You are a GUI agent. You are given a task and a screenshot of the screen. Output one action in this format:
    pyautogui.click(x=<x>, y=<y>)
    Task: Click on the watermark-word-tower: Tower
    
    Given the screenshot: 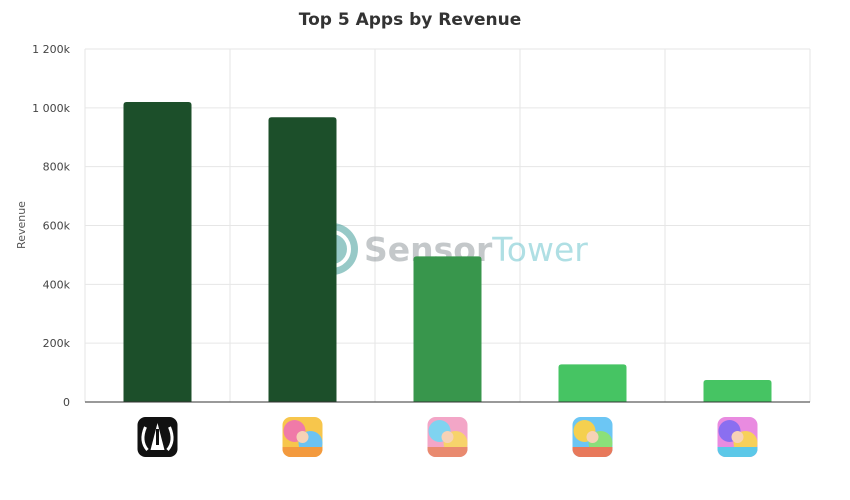 What is the action you would take?
    pyautogui.click(x=539, y=249)
    